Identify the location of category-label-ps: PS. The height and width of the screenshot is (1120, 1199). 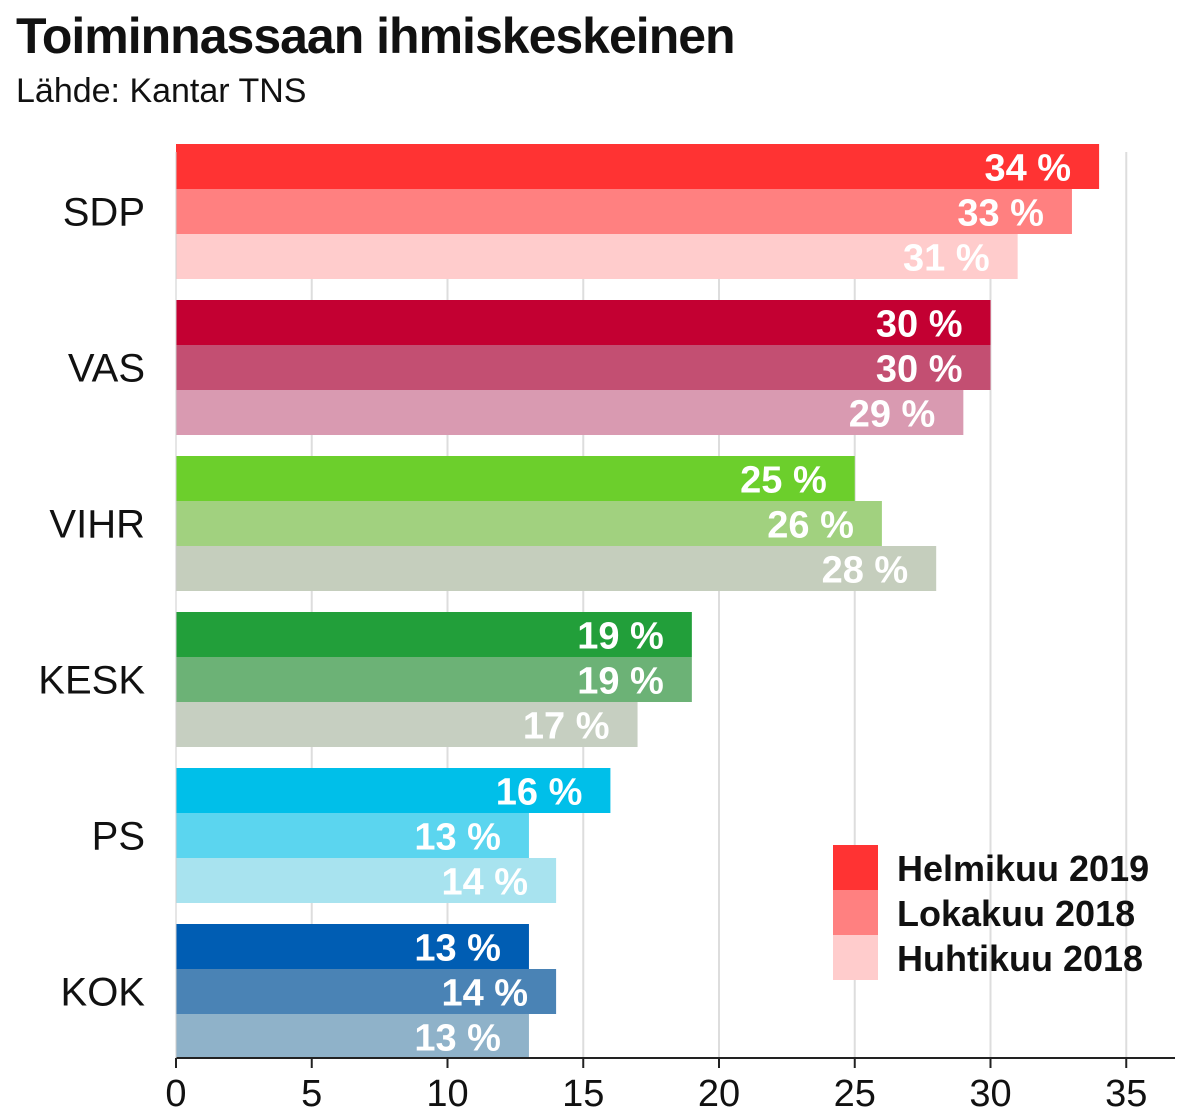
(118, 837).